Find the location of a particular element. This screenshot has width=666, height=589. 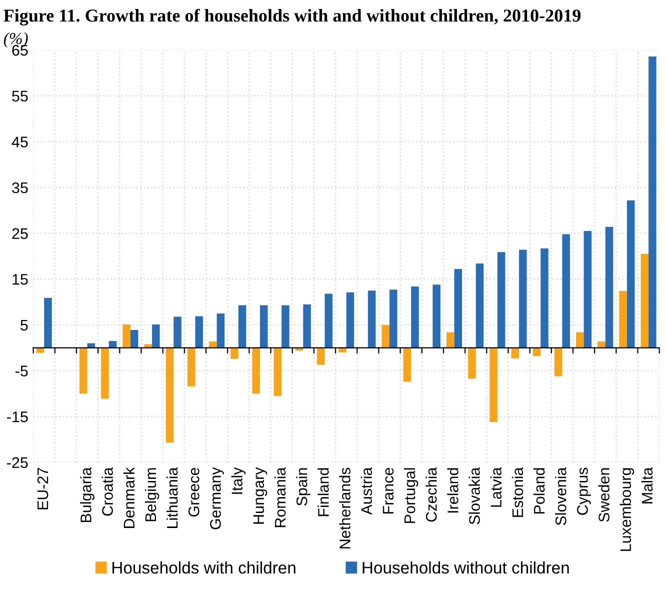

x-tick-label: Austria is located at coordinates (366, 491).